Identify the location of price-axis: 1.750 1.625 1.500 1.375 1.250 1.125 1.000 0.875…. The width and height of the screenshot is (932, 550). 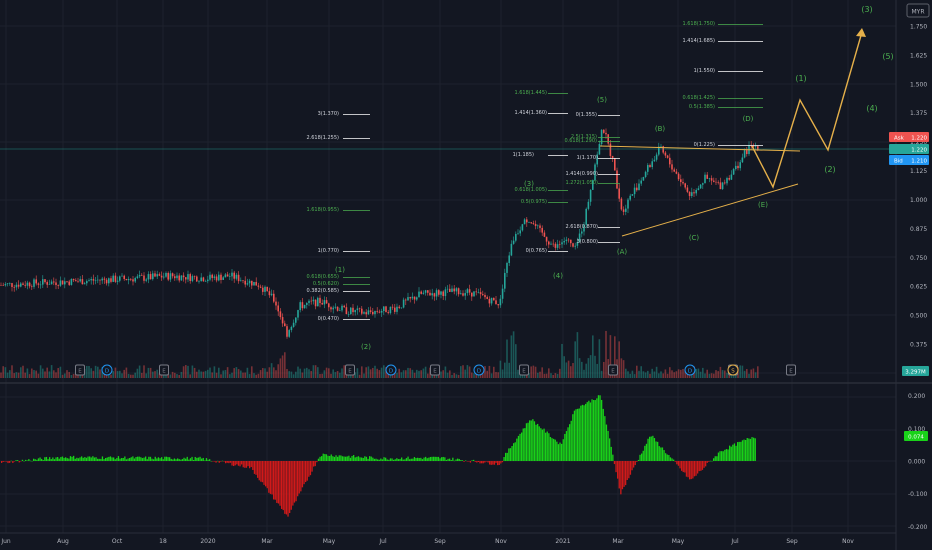
(909, 200).